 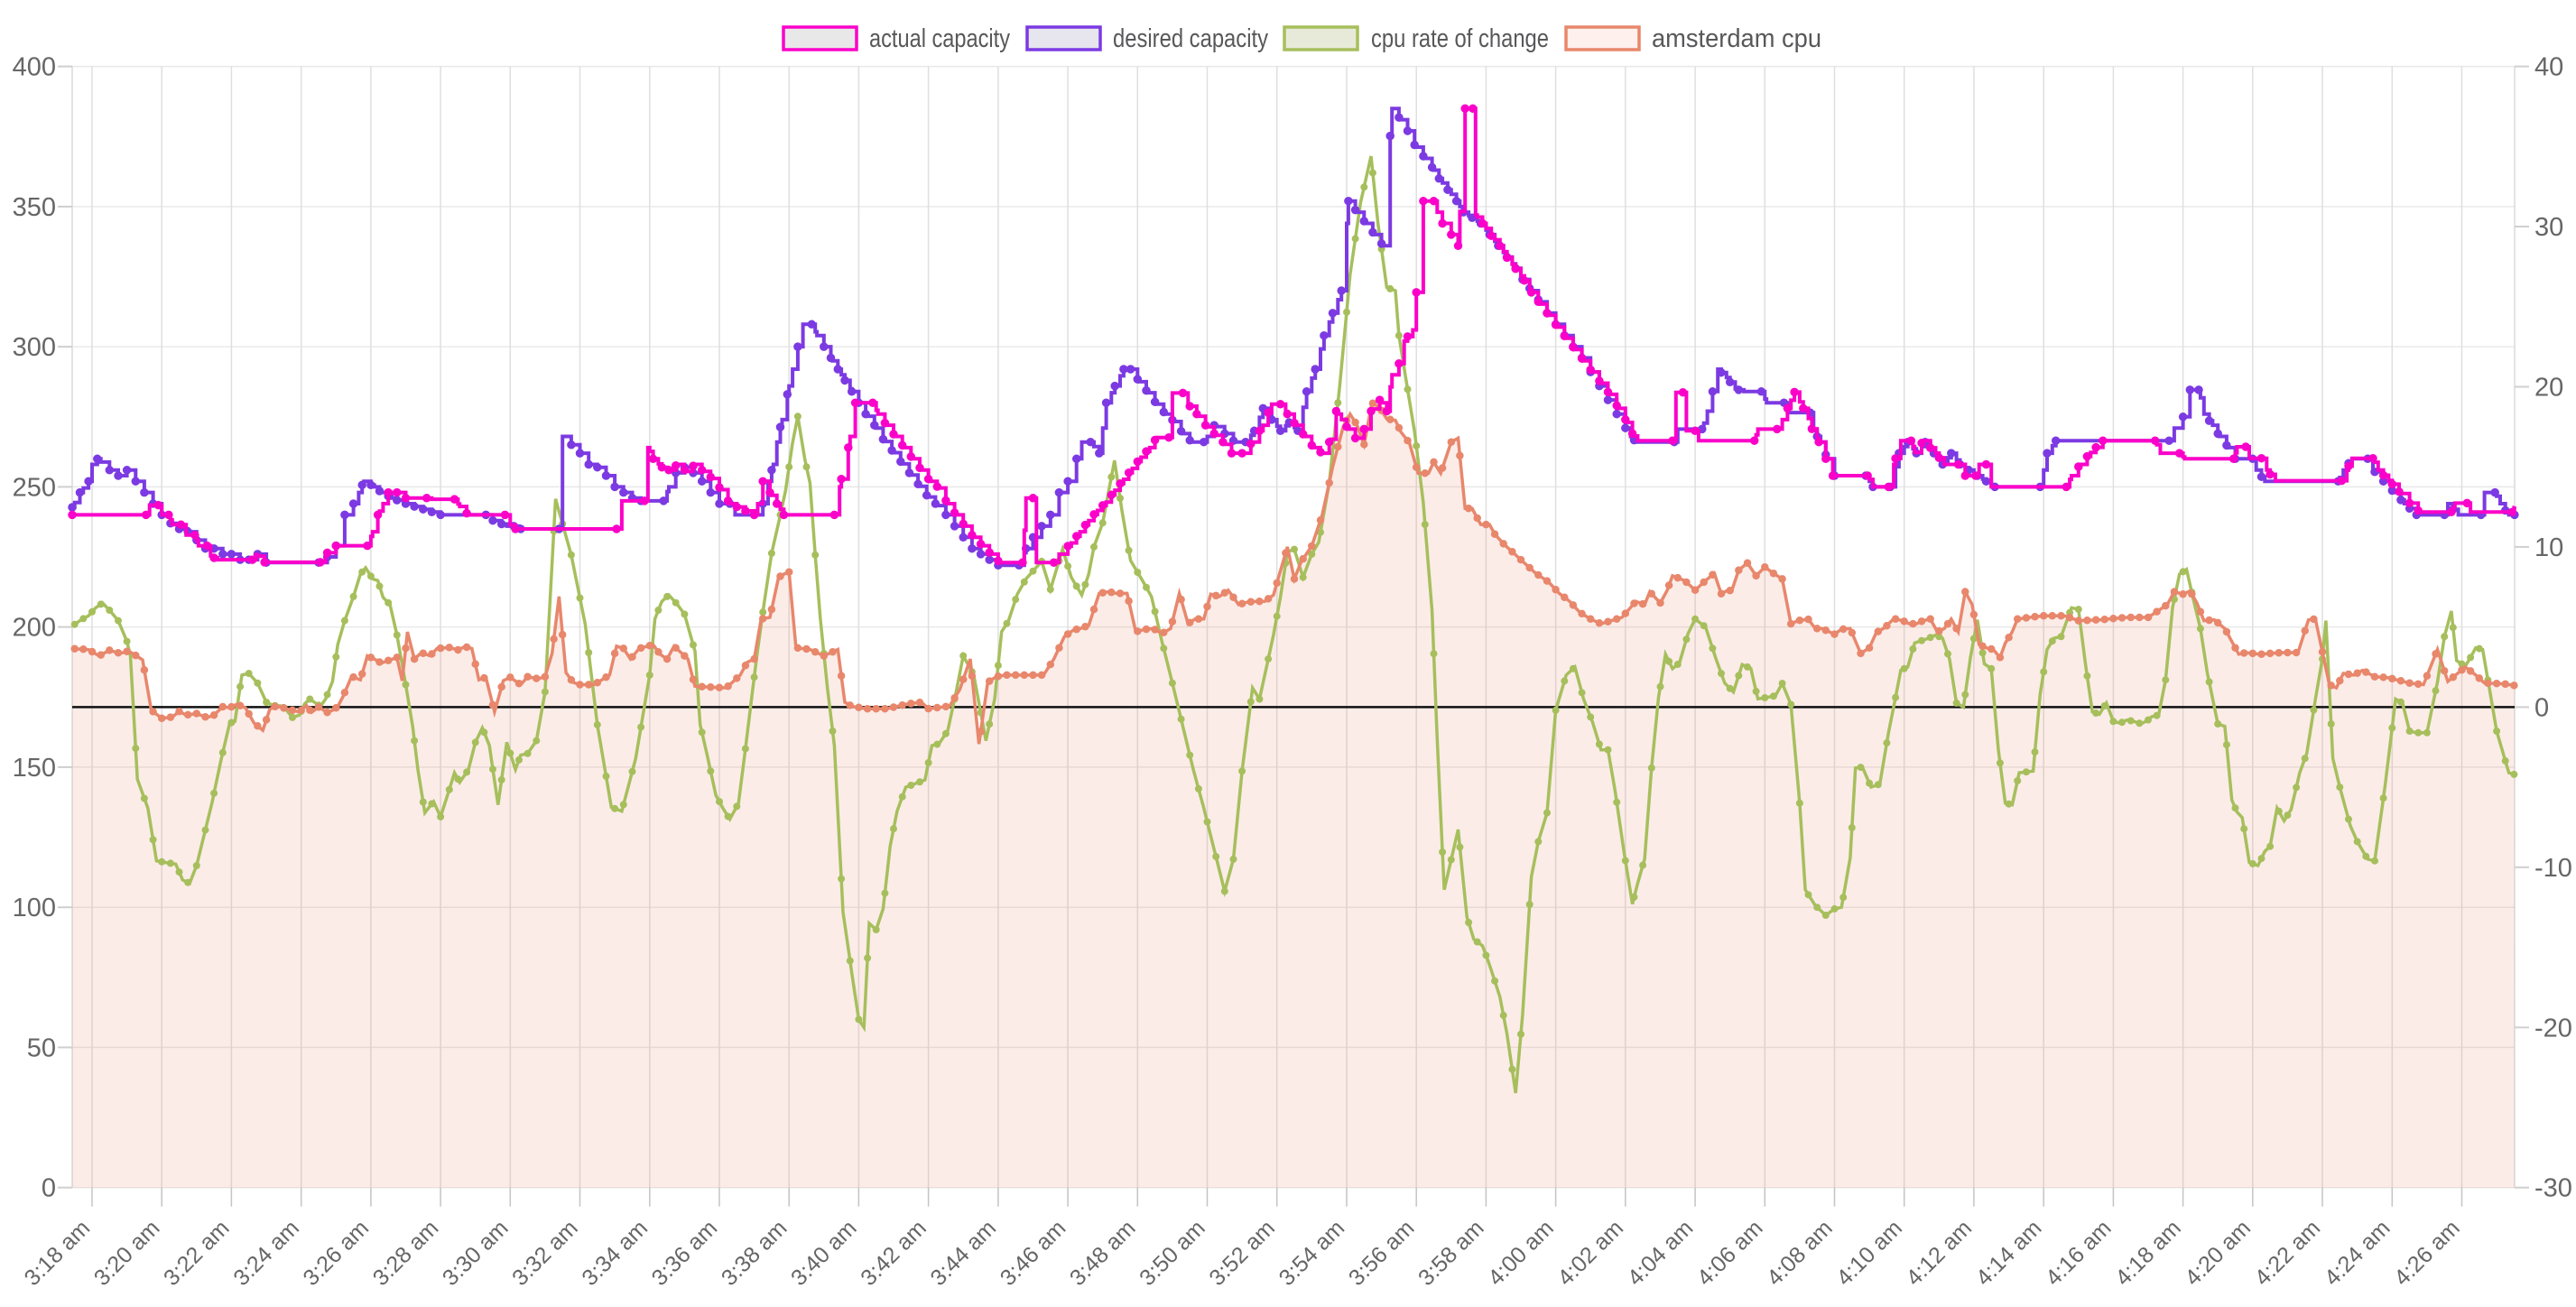 I want to click on svg-text: 350, so click(x=34, y=207).